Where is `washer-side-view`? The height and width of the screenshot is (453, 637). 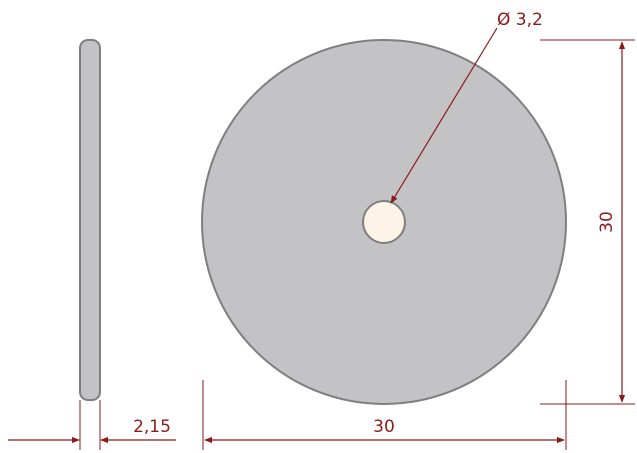 washer-side-view is located at coordinates (90, 220).